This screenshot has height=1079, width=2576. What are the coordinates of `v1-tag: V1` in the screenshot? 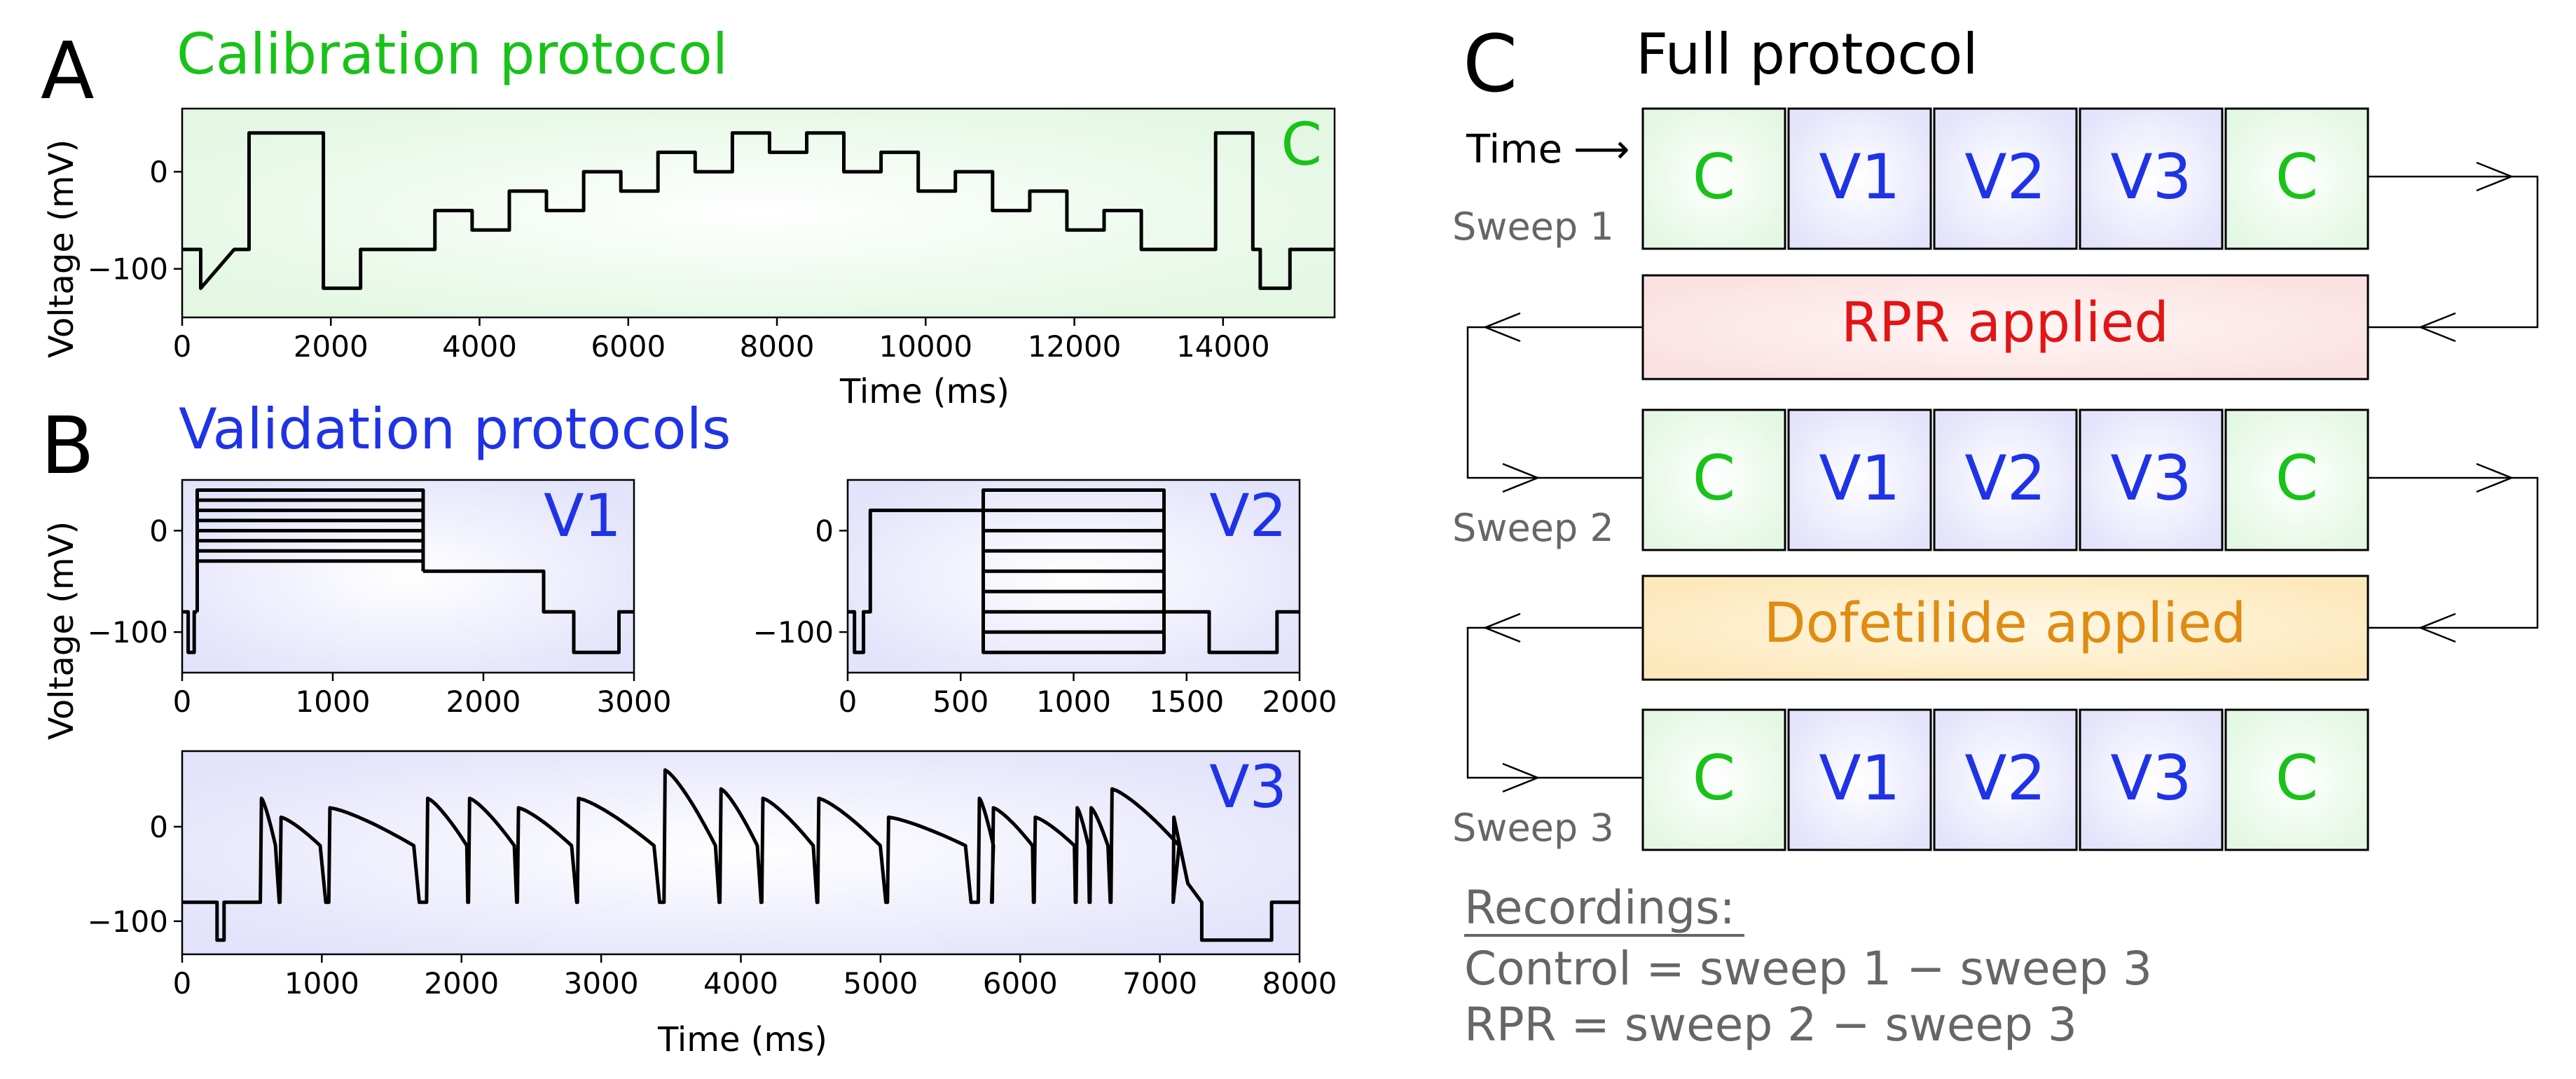 It's located at (582, 515).